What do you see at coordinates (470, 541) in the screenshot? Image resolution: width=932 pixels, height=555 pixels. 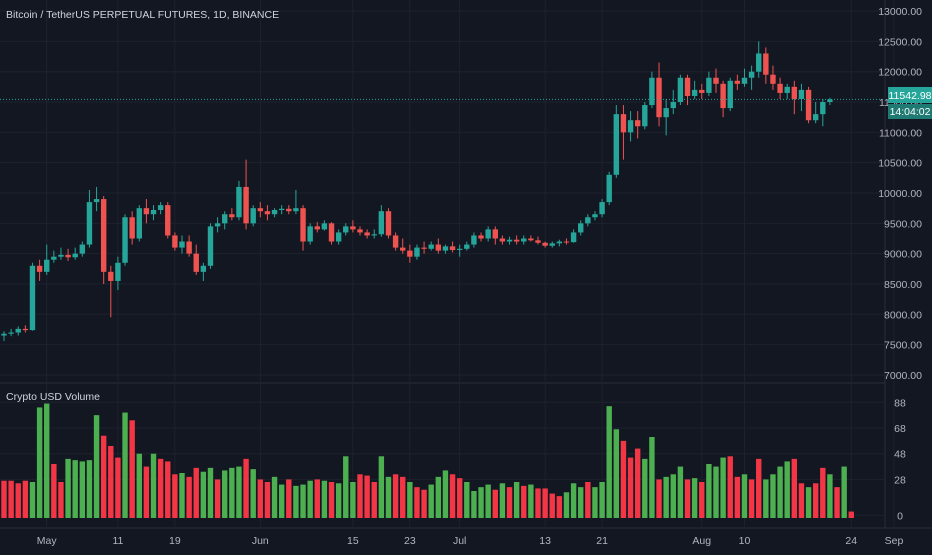 I see `time-axis: May 11 19 Jun 15 23 Jul 13 21 Aug 10 24 Sep` at bounding box center [470, 541].